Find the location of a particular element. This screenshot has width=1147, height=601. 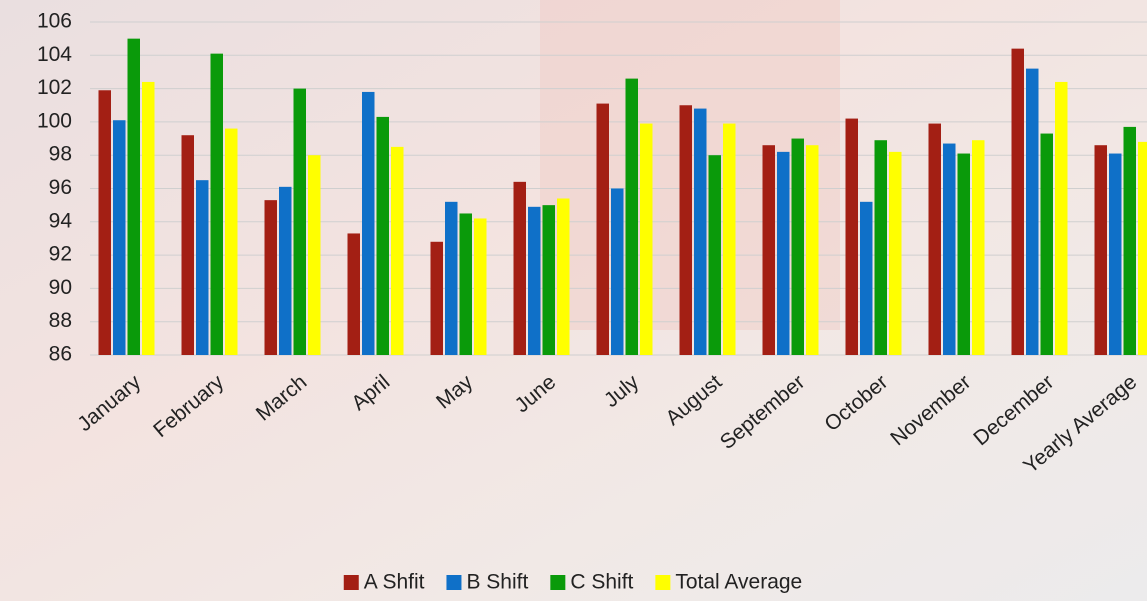

y-tick-label: 100 is located at coordinates (54, 120).